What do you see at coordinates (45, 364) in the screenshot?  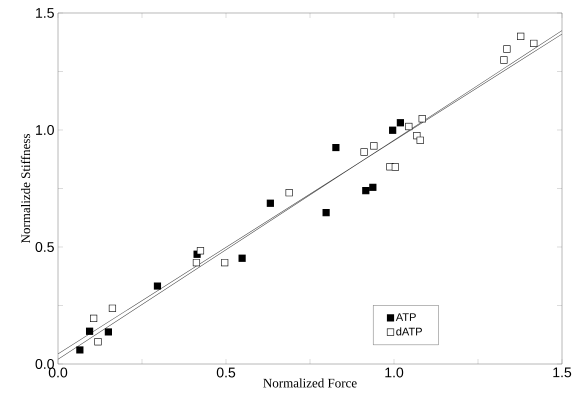 I see `y-tick-label: 0.0` at bounding box center [45, 364].